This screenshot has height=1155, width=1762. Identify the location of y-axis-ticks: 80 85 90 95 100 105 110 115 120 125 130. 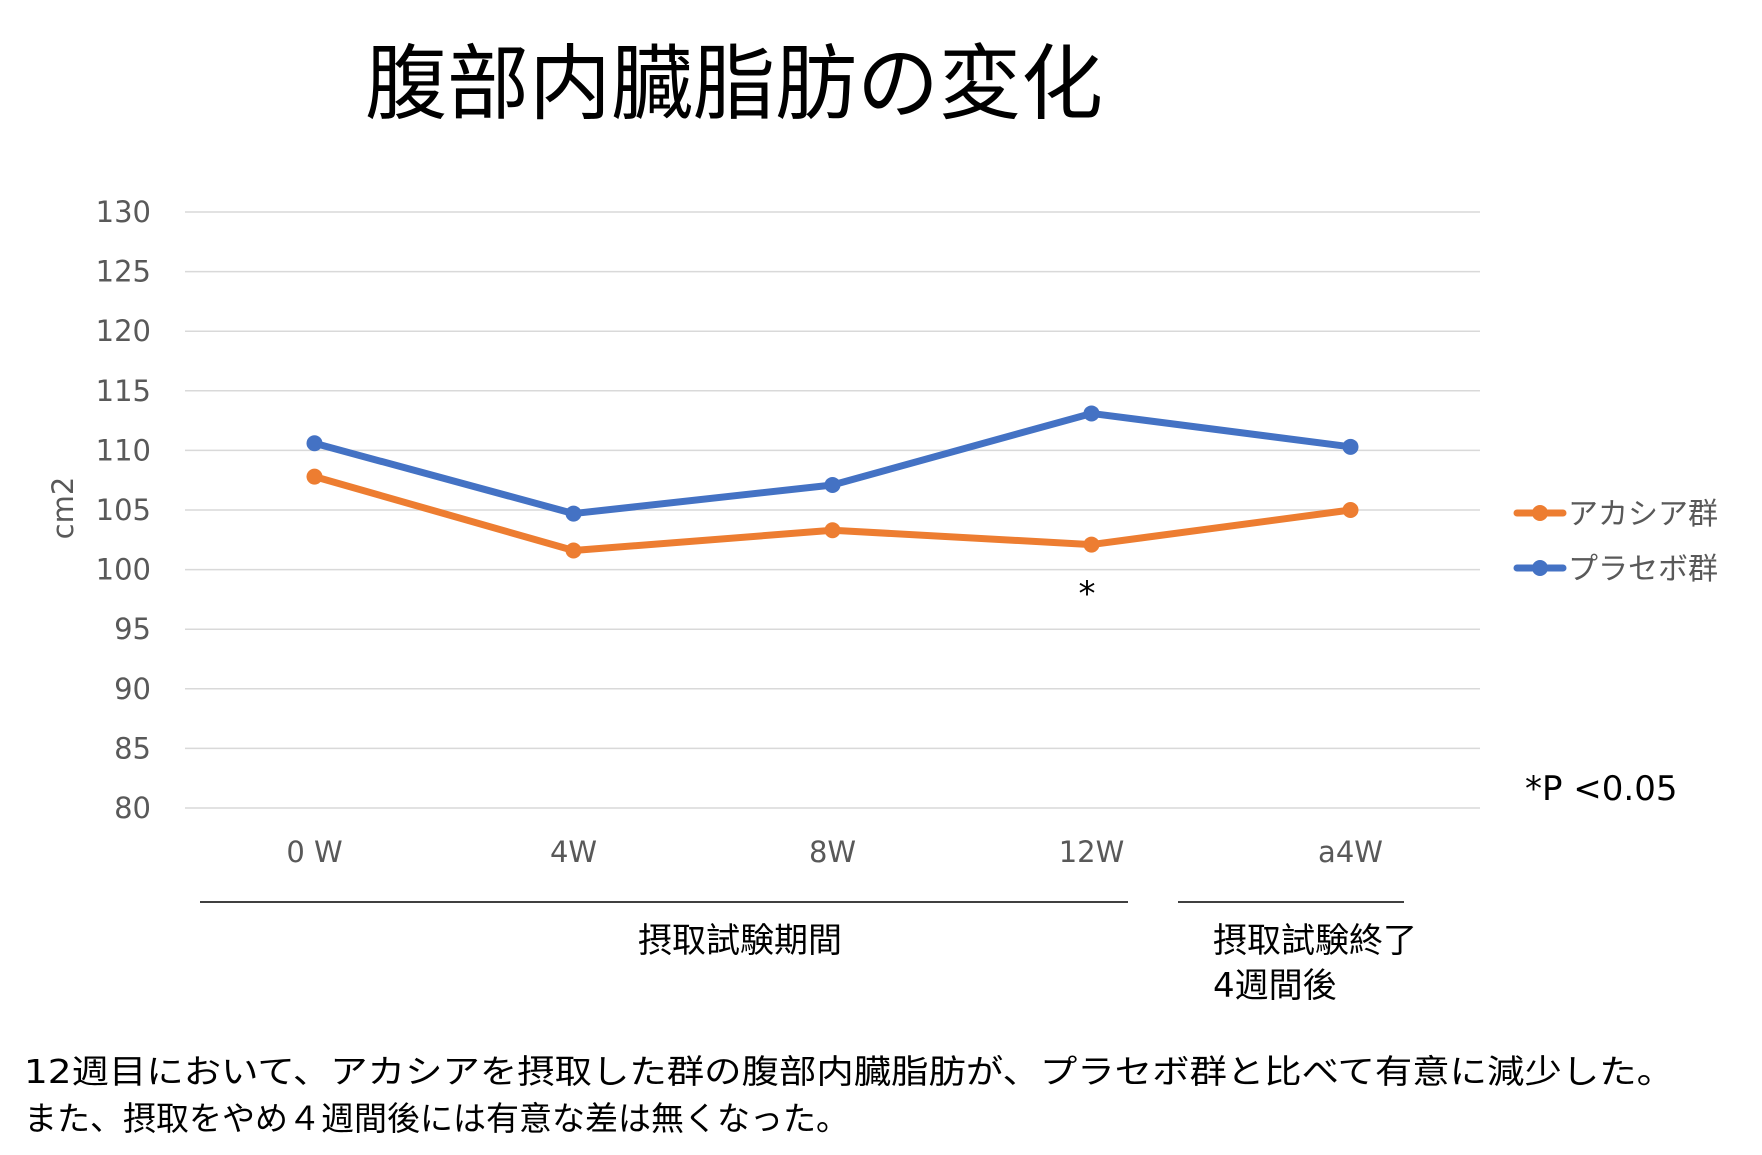
(123, 510).